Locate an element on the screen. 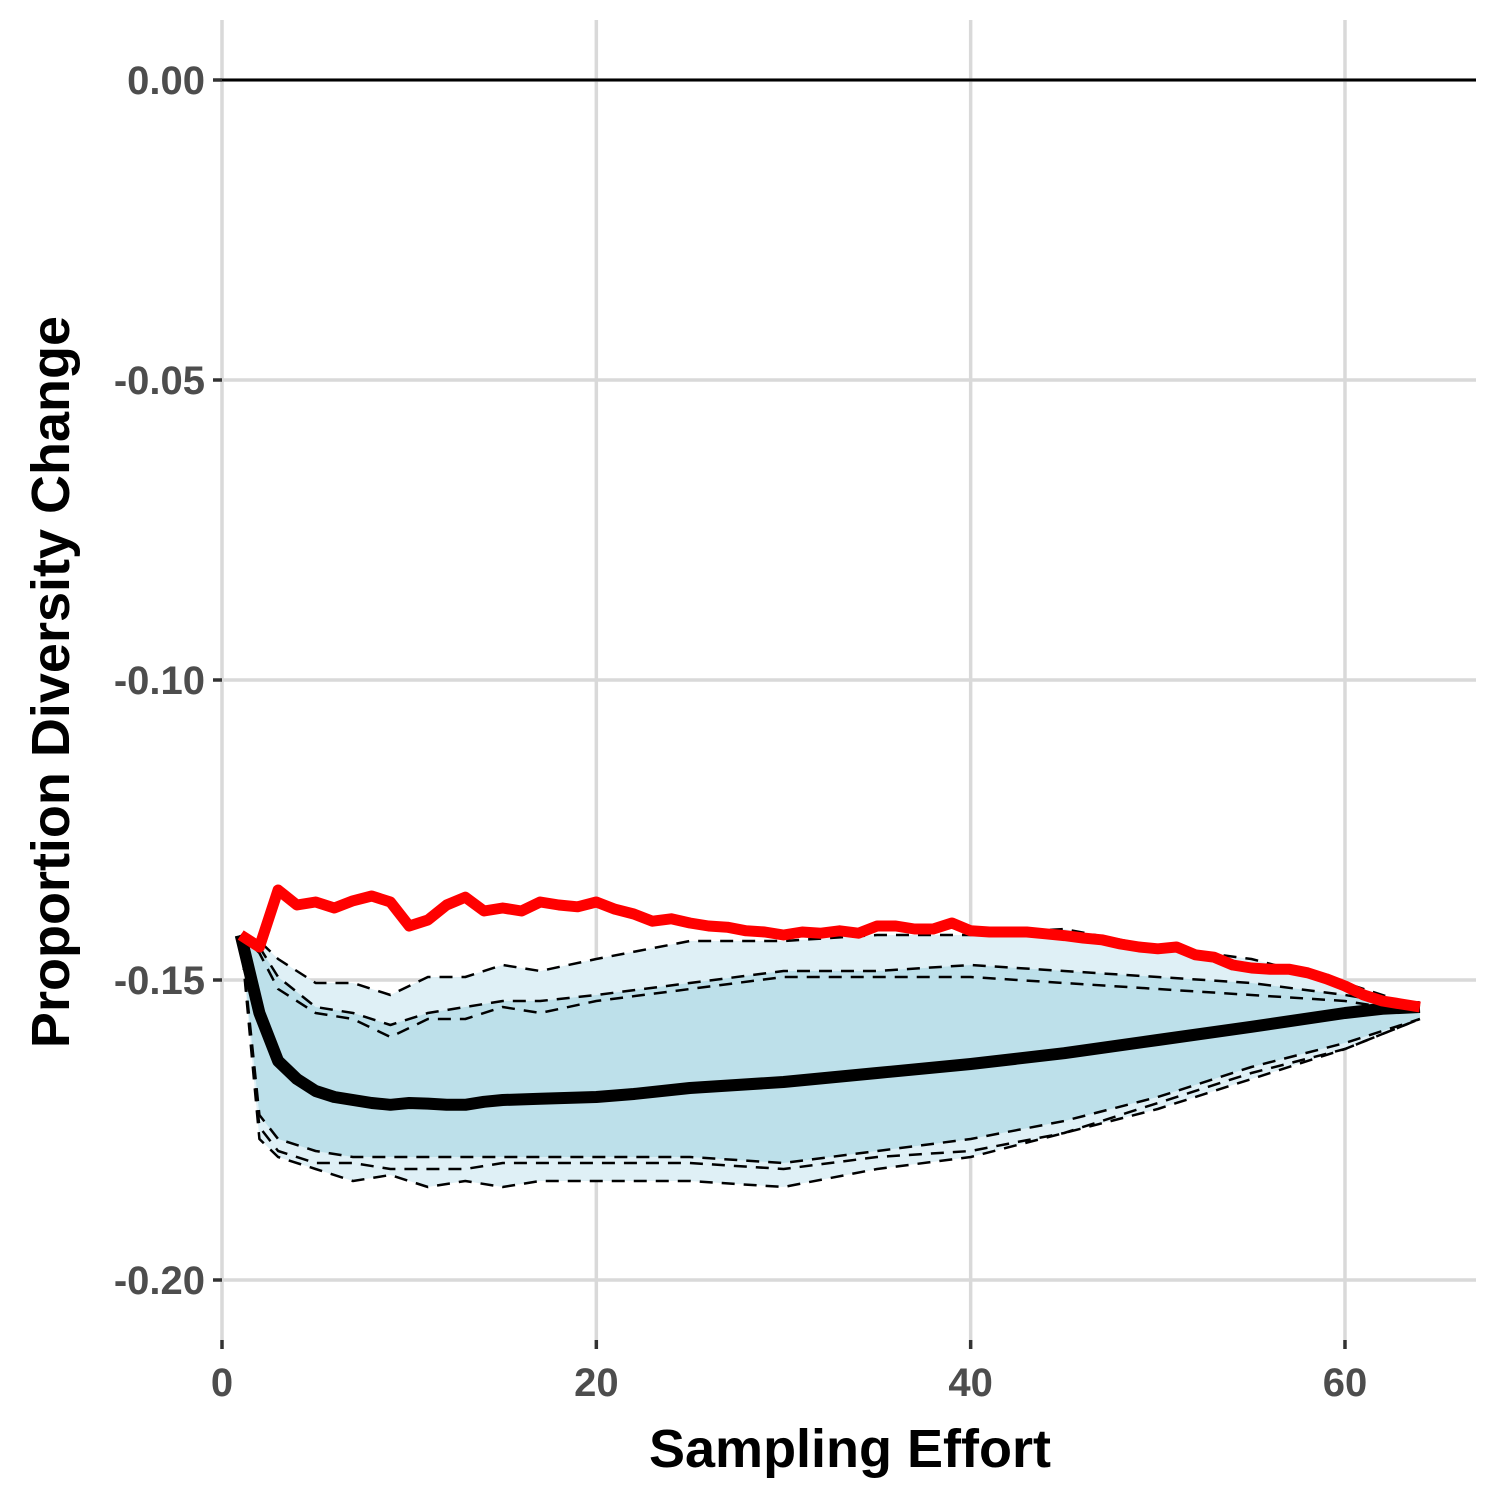 Image resolution: width=1500 pixels, height=1500 pixels. y-tick-label: -0.10 is located at coordinates (159, 681).